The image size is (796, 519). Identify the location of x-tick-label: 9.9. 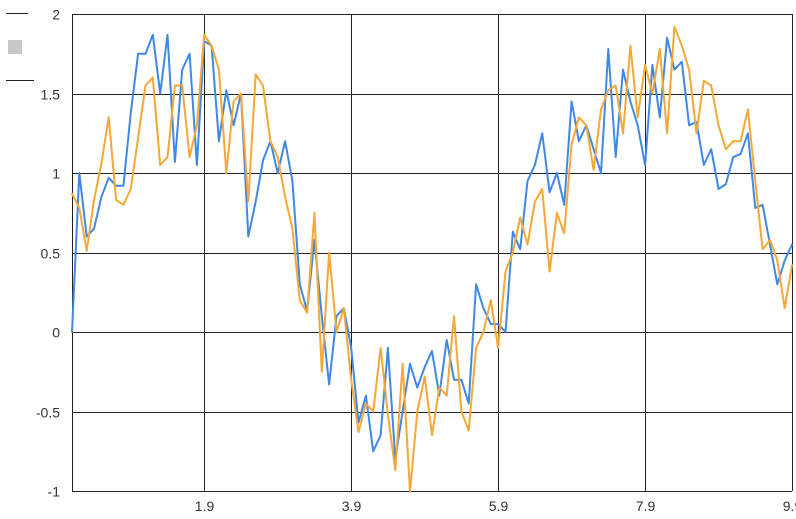
(789, 506).